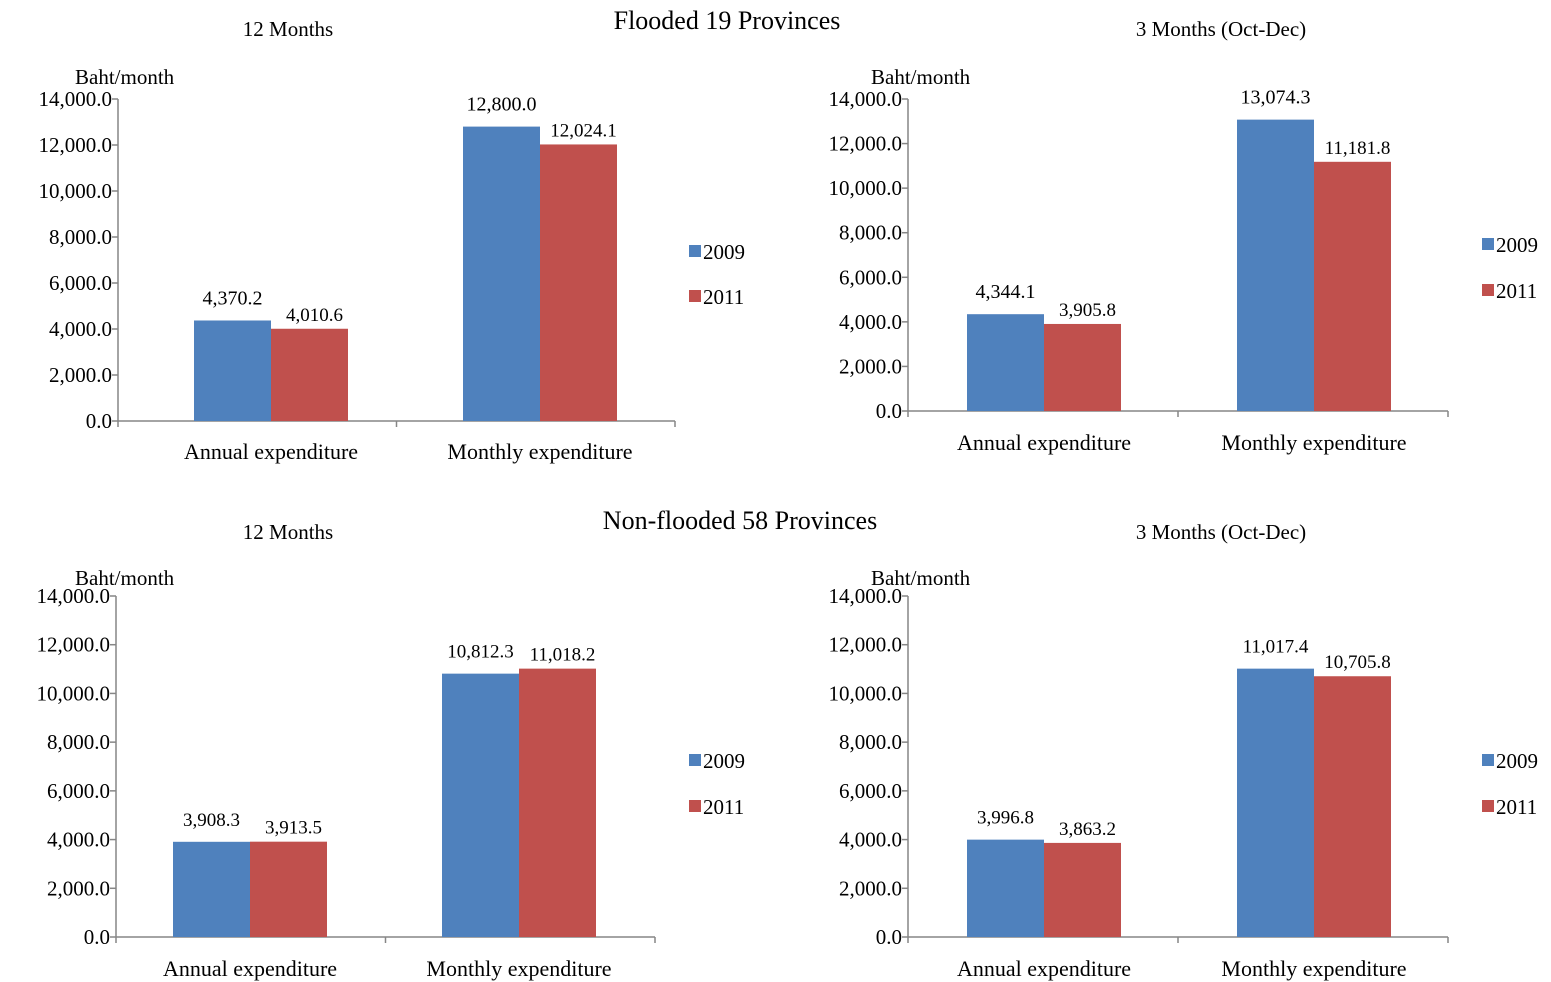 Image resolution: width=1551 pixels, height=982 pixels. What do you see at coordinates (1357, 662) in the screenshot?
I see `data-label: 10,705.8` at bounding box center [1357, 662].